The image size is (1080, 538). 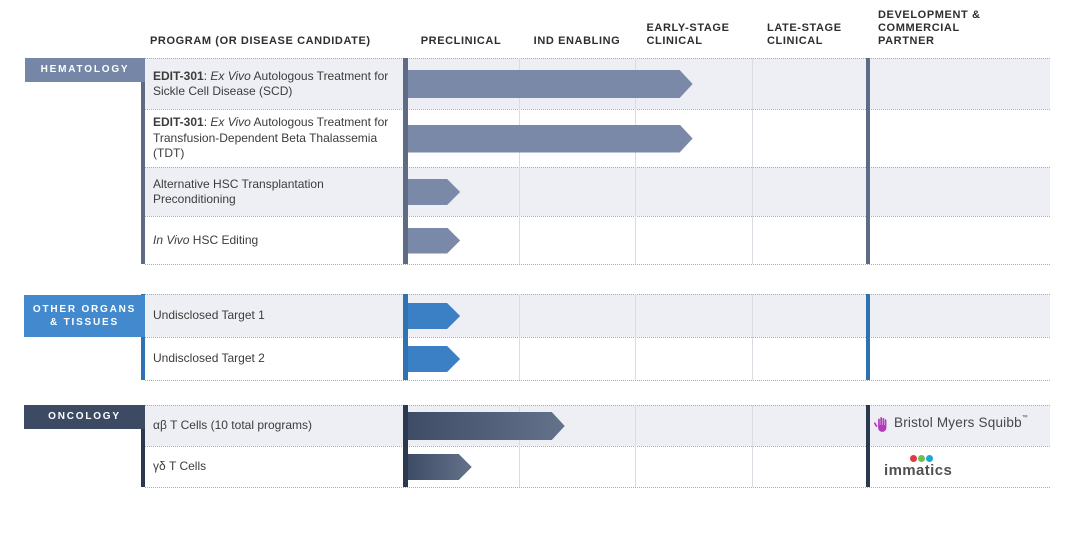 What do you see at coordinates (918, 470) in the screenshot?
I see `immatics-wordmark: immatics` at bounding box center [918, 470].